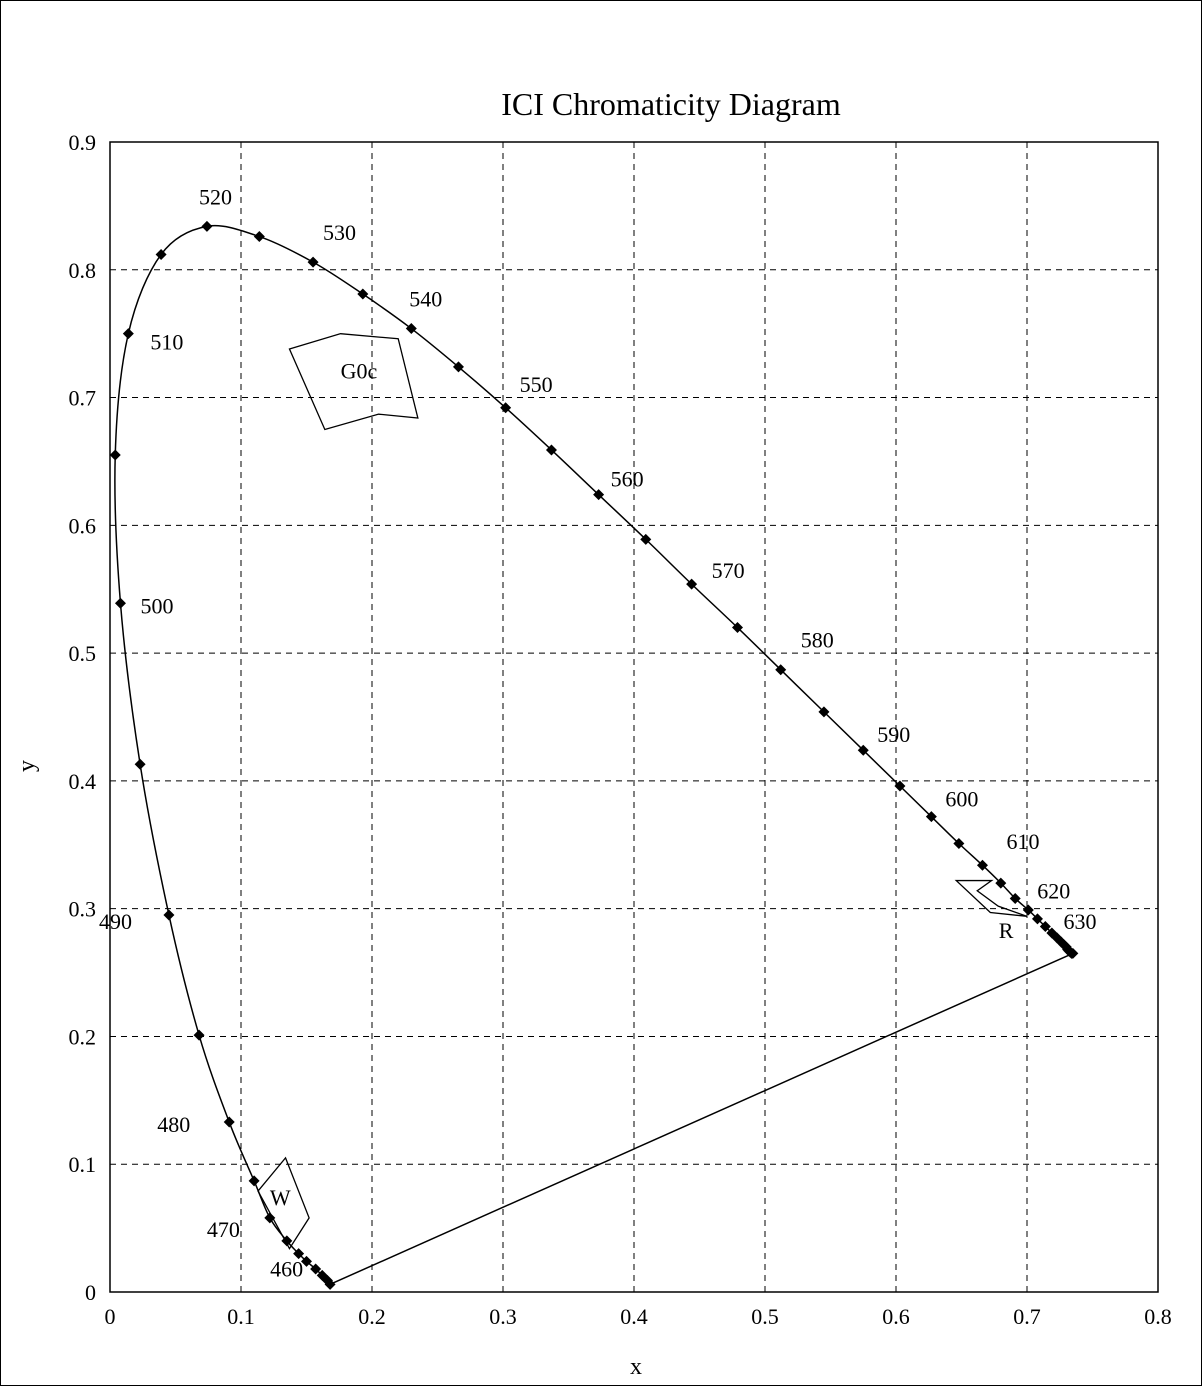 This screenshot has width=1202, height=1386. Describe the element at coordinates (765, 1316) in the screenshot. I see `x-tick-label: 0.5` at that location.